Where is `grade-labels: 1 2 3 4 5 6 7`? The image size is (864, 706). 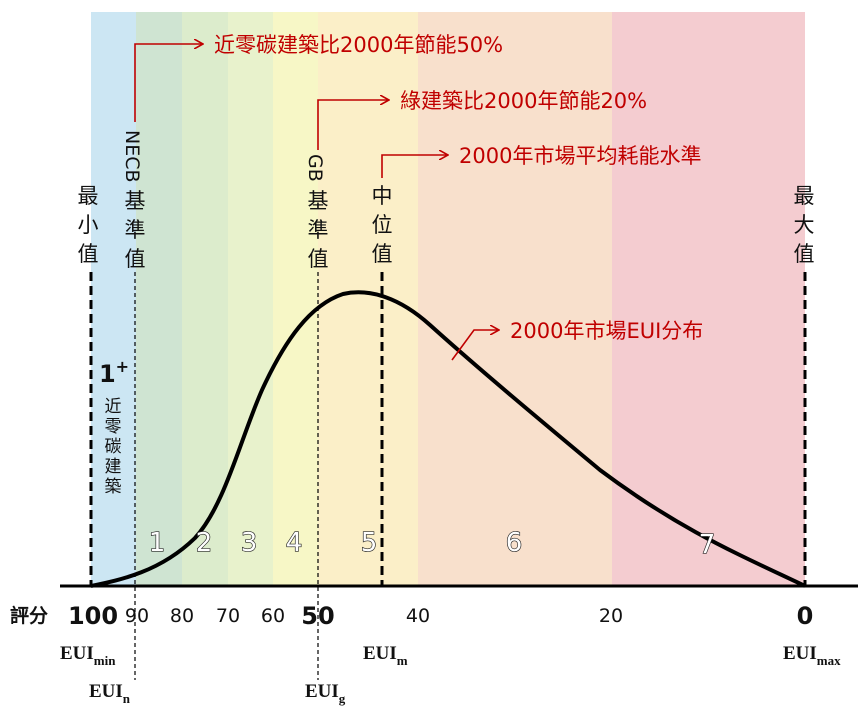 grade-labels: 1 2 3 4 5 6 7 is located at coordinates (432, 543).